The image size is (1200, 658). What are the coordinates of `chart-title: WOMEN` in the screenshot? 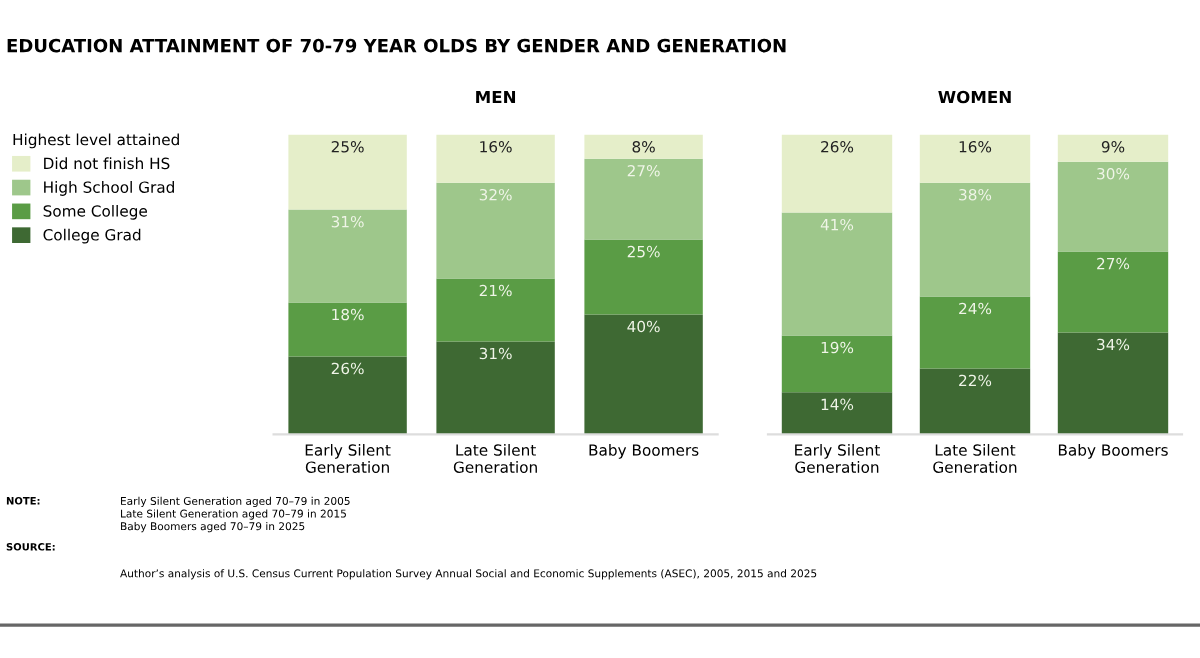 It's located at (974, 97).